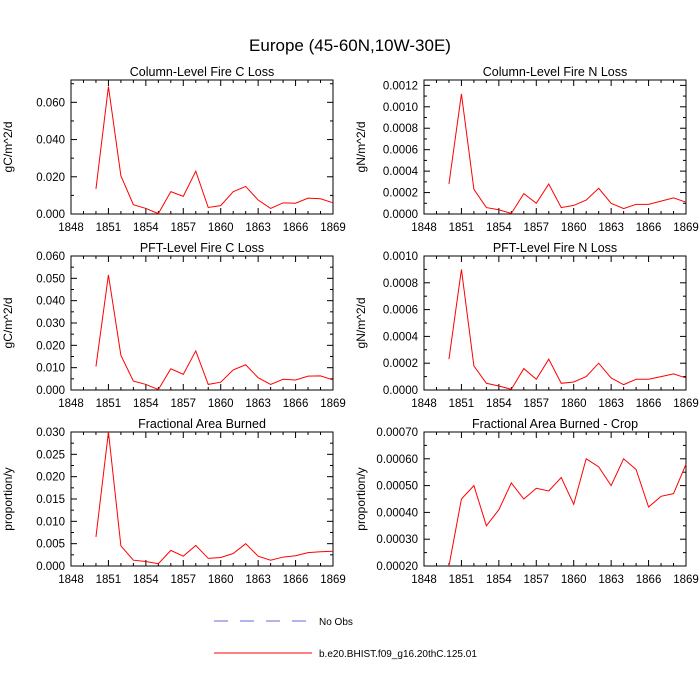 Image resolution: width=700 pixels, height=700 pixels. I want to click on y-tick-label: 0.005, so click(50, 545).